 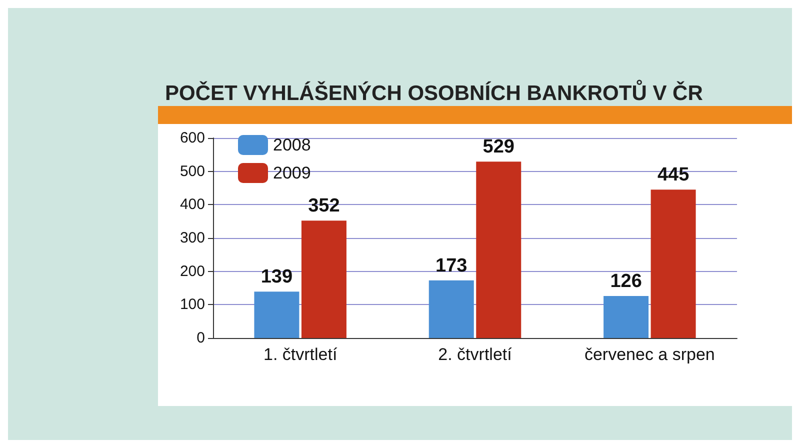 I want to click on chart-title: POČET VYHLÁŠENÝCH OSOBNÍCH BANKROTŮ V ČR, so click(x=434, y=92).